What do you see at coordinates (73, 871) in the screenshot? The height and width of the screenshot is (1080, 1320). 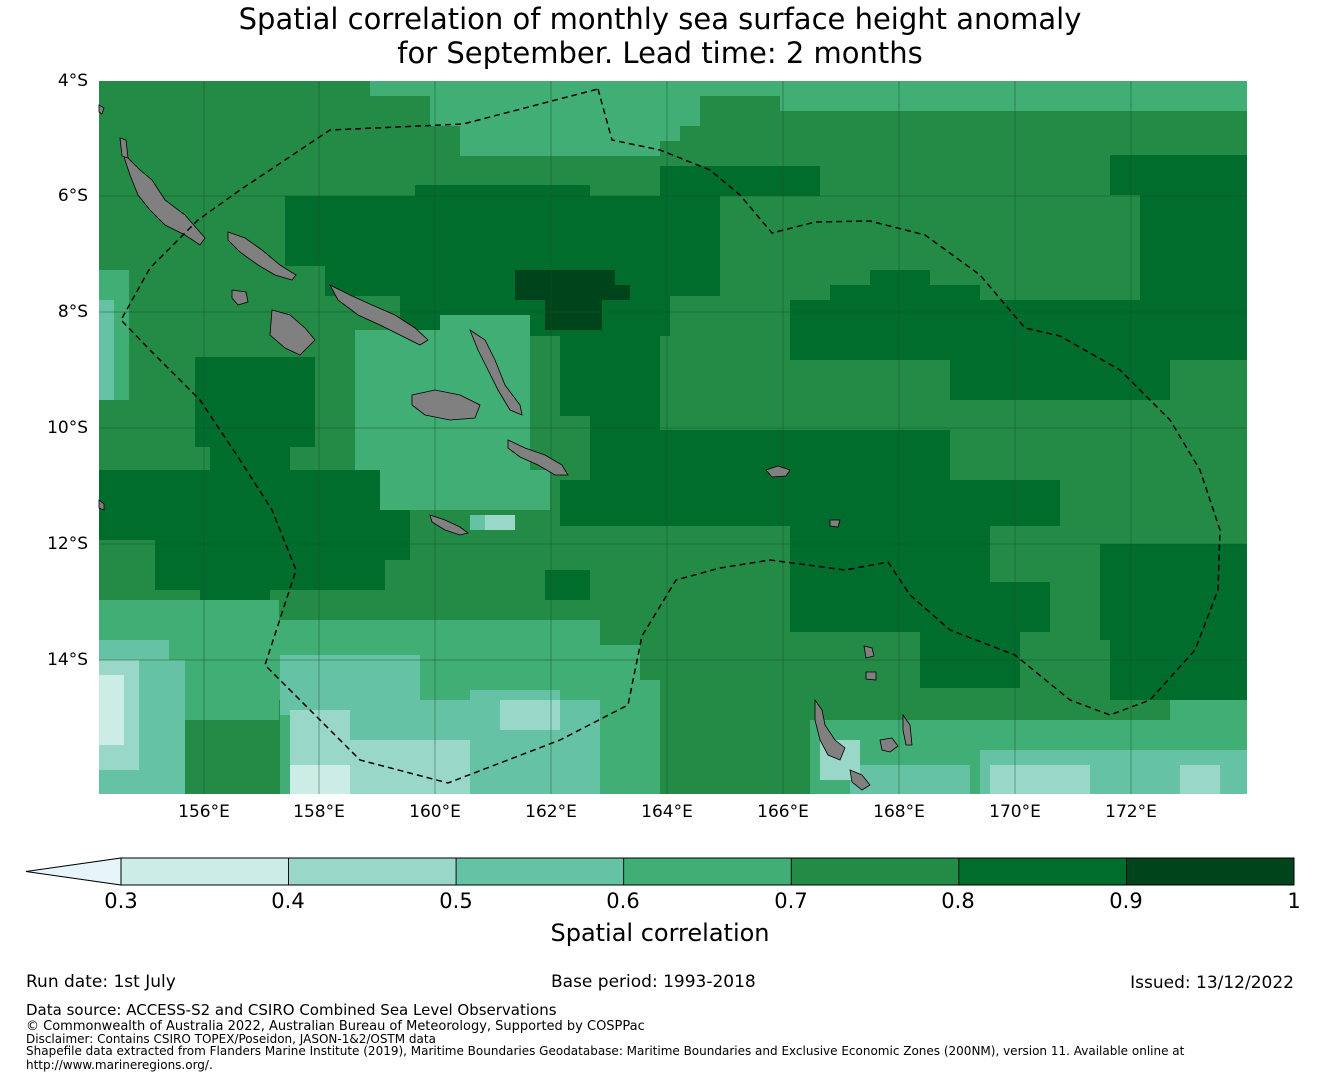 I see `colorbar-extend-triangle` at bounding box center [73, 871].